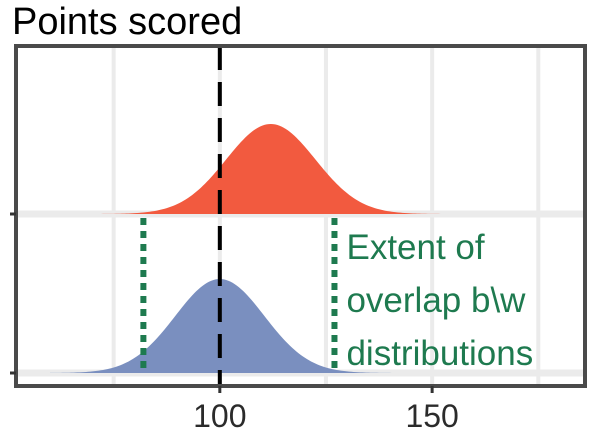 Image resolution: width=600 pixels, height=437 pixels. What do you see at coordinates (431, 416) in the screenshot?
I see `x-tick-label: 150` at bounding box center [431, 416].